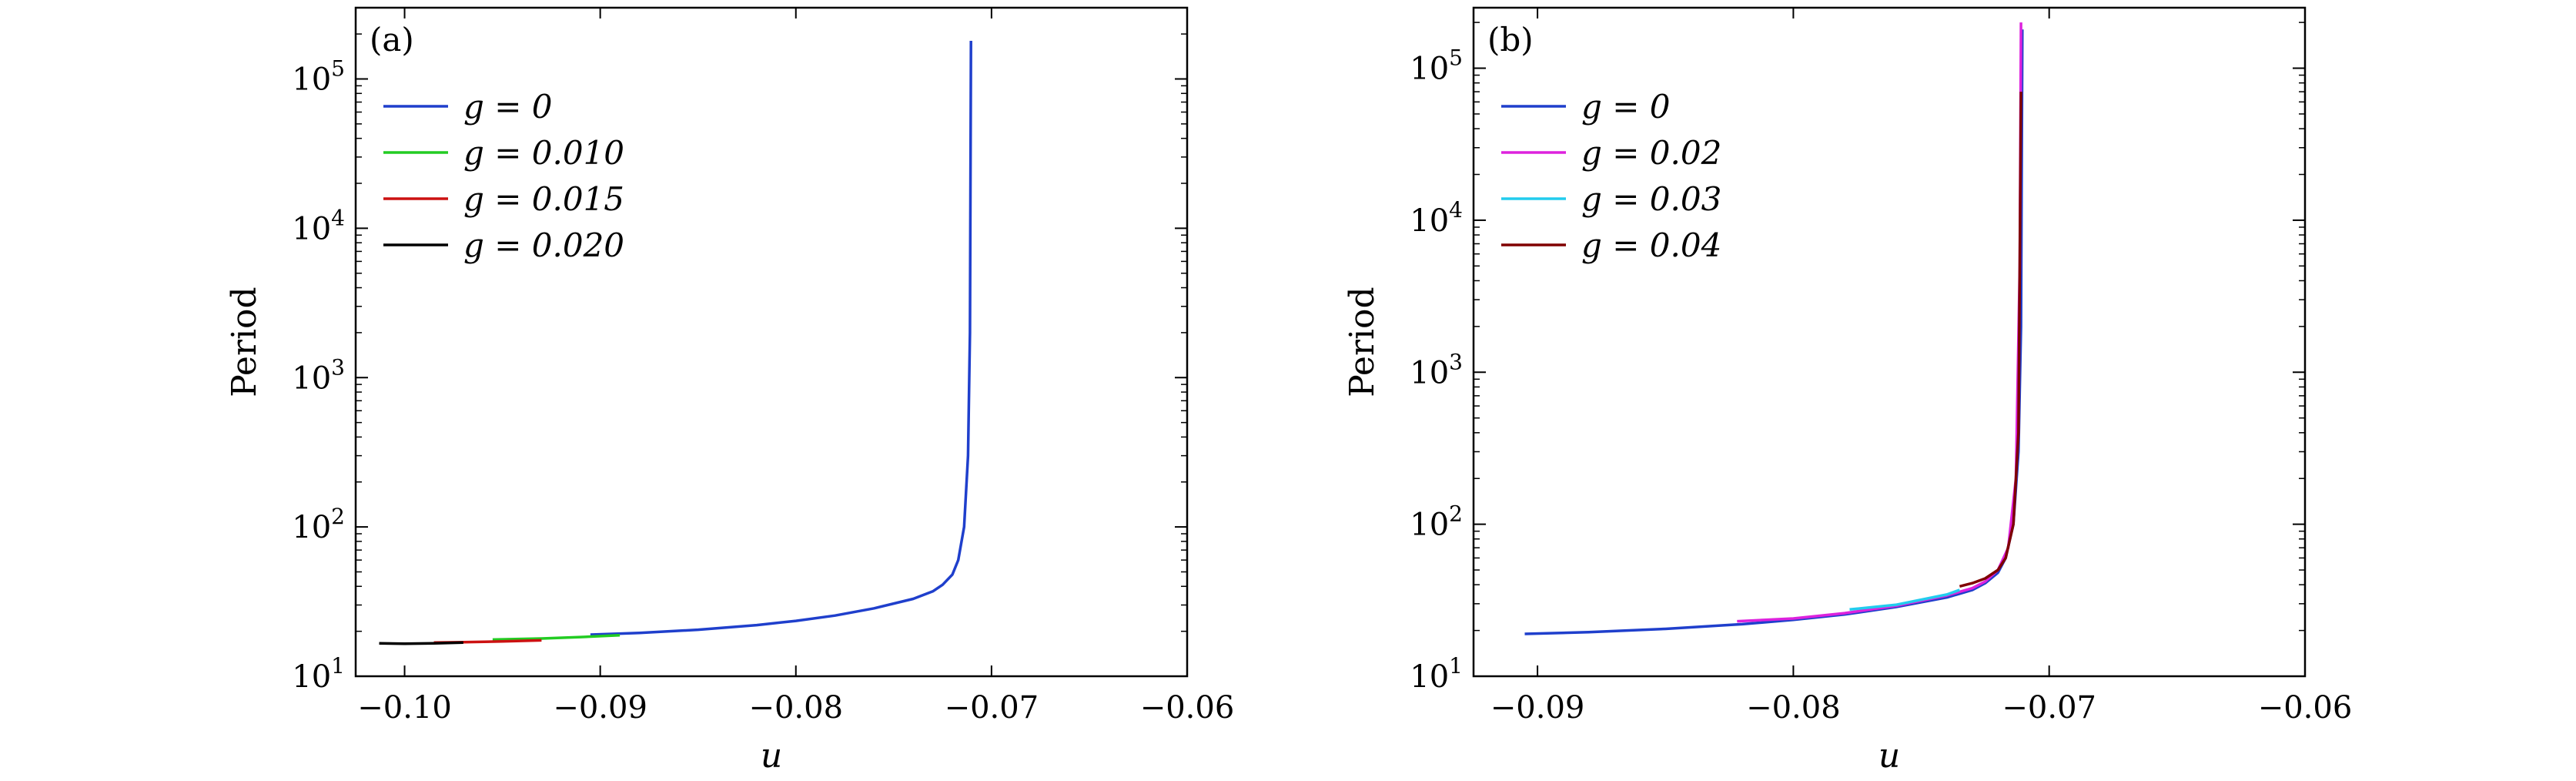 This screenshot has width=2576, height=781. Describe the element at coordinates (1651, 153) in the screenshot. I see `legend-label: g = 0.02` at that location.